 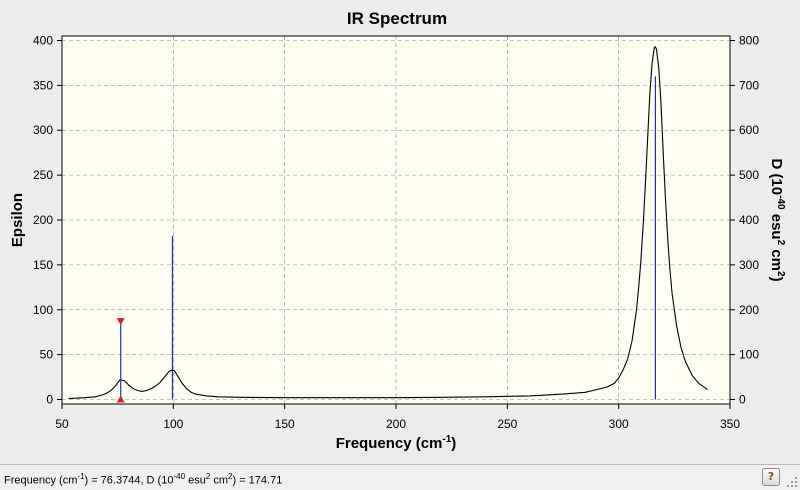 I want to click on help-icon: ?, so click(x=771, y=476).